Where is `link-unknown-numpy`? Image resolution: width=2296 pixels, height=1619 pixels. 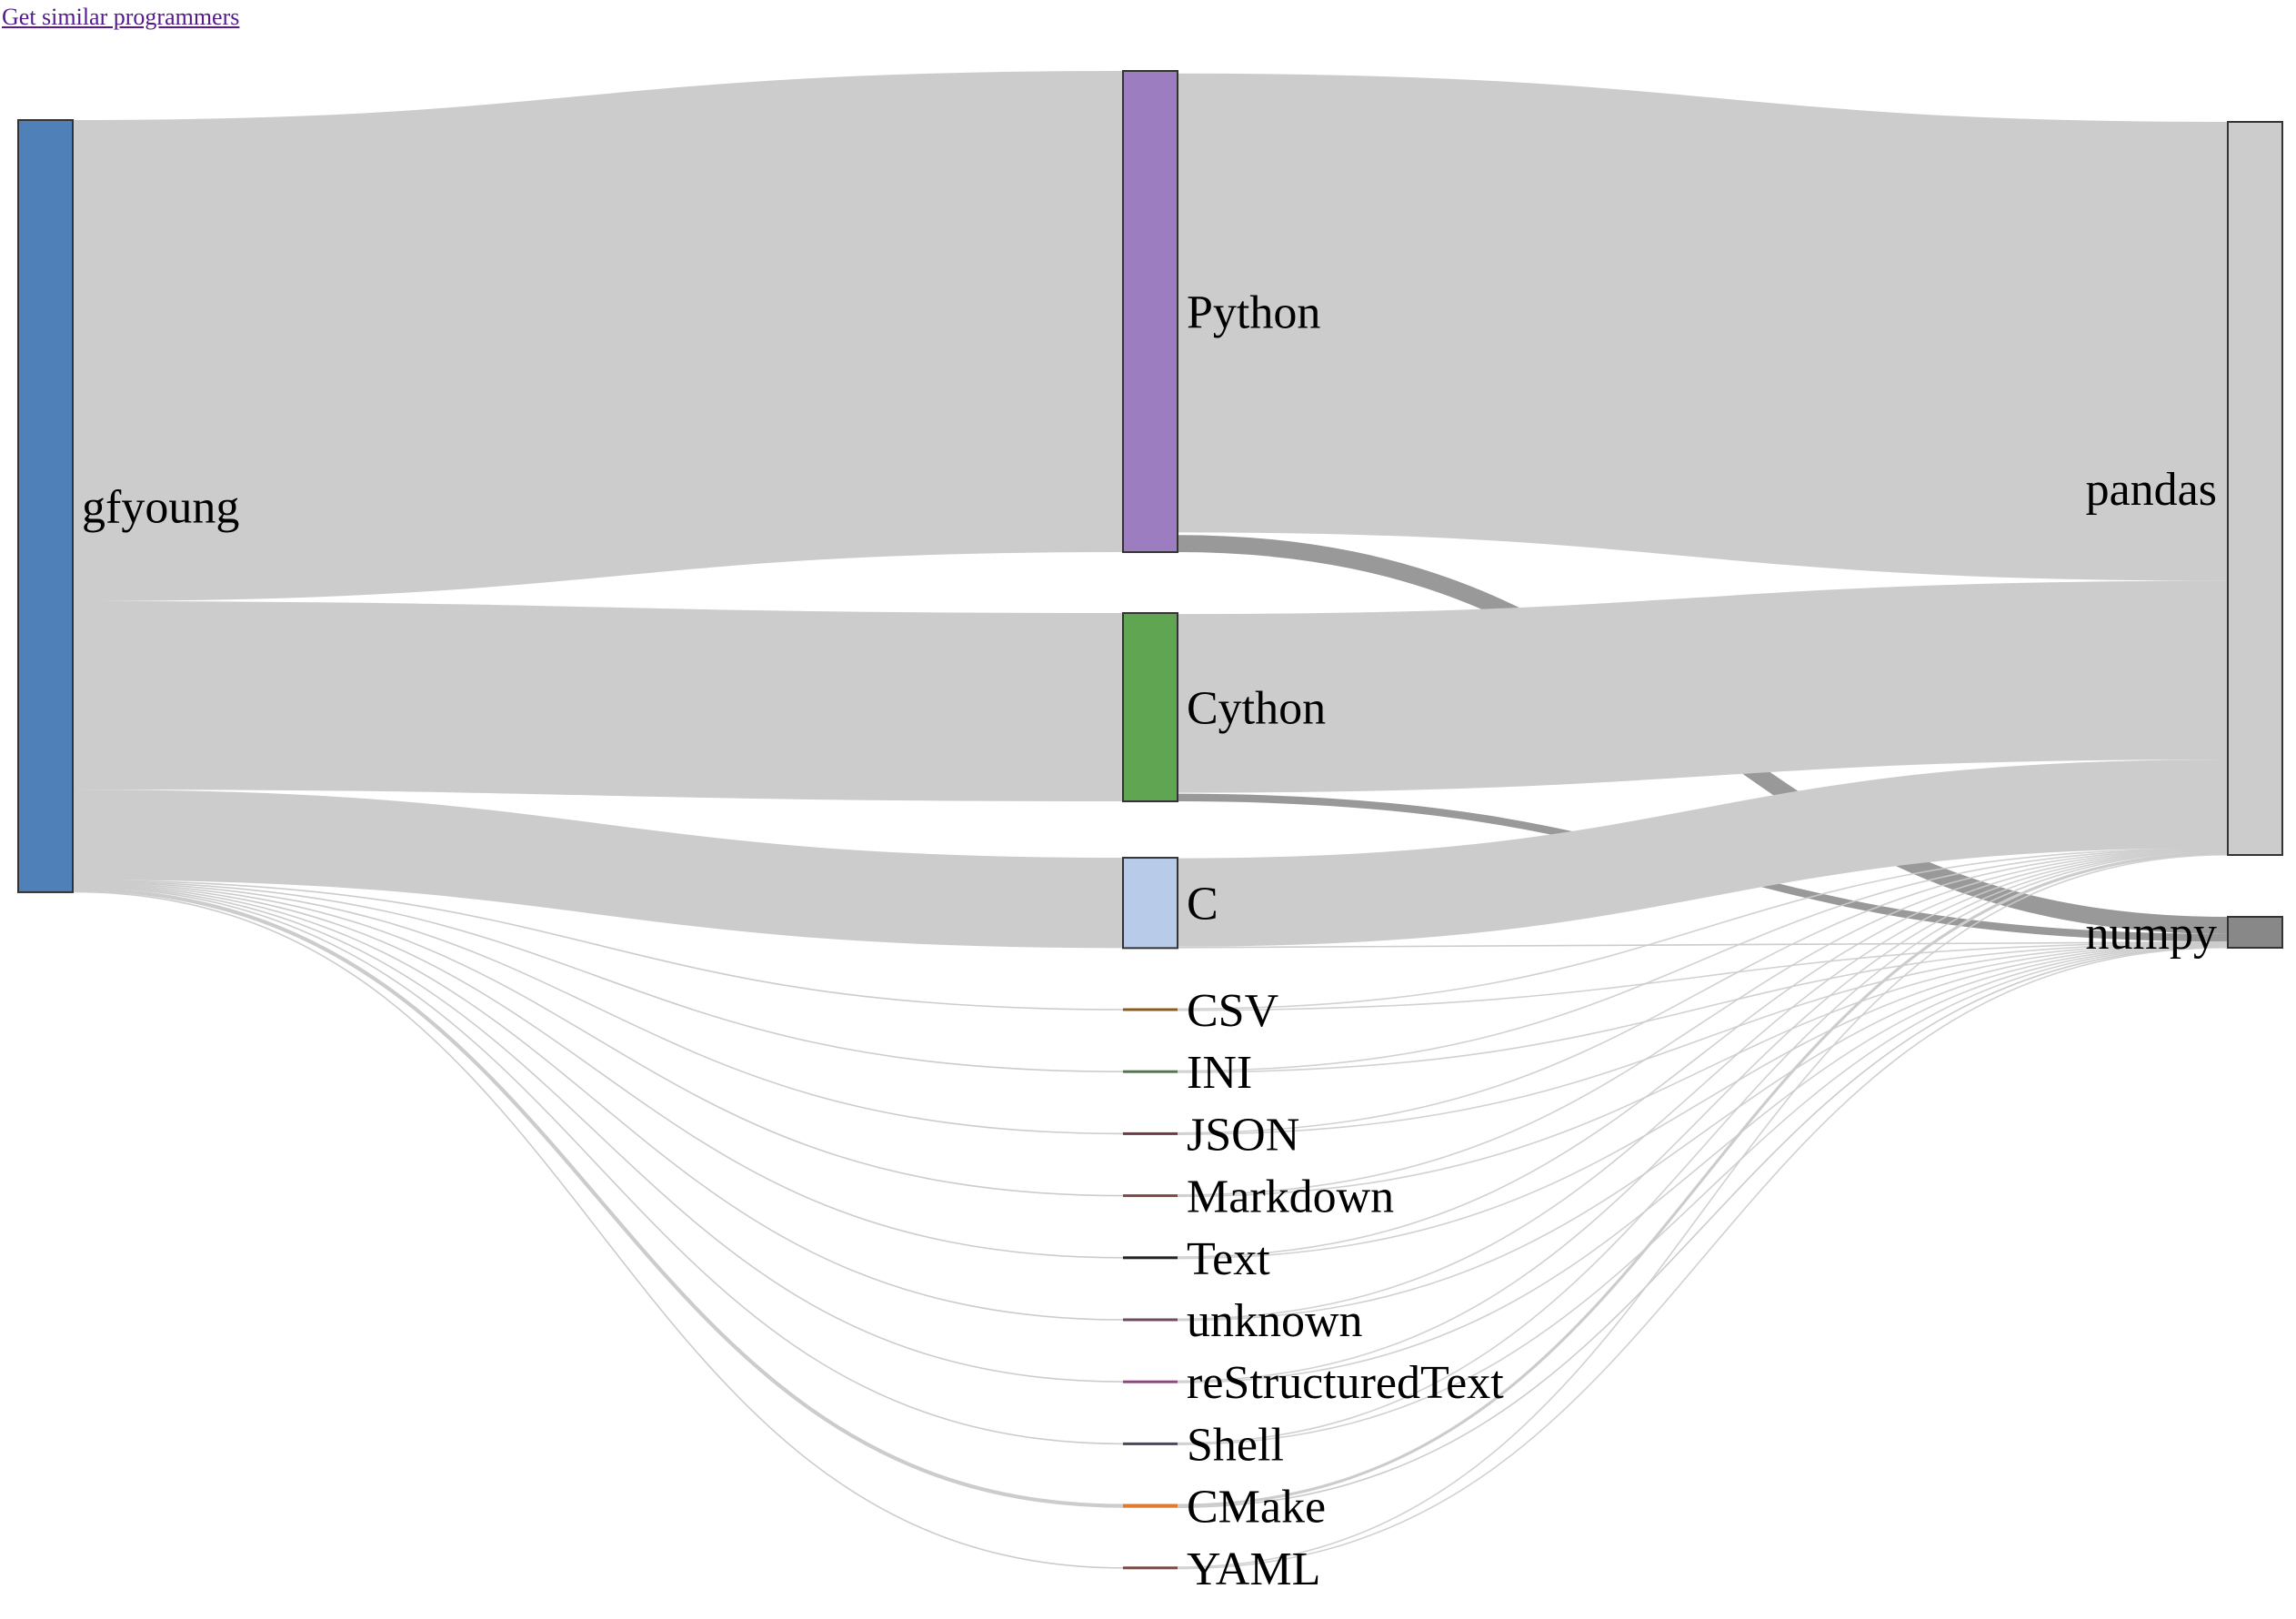 link-unknown-numpy is located at coordinates (1703, 1133).